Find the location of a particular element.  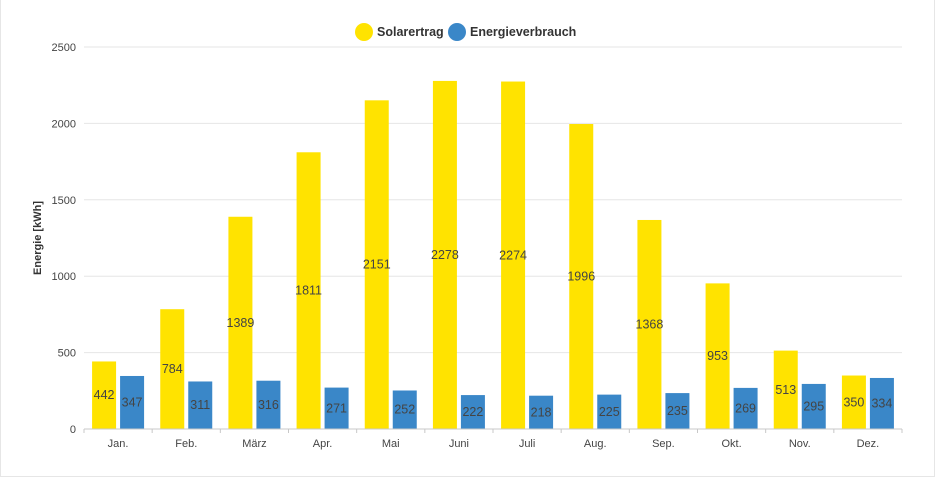

data-label: 442 is located at coordinates (104, 395).